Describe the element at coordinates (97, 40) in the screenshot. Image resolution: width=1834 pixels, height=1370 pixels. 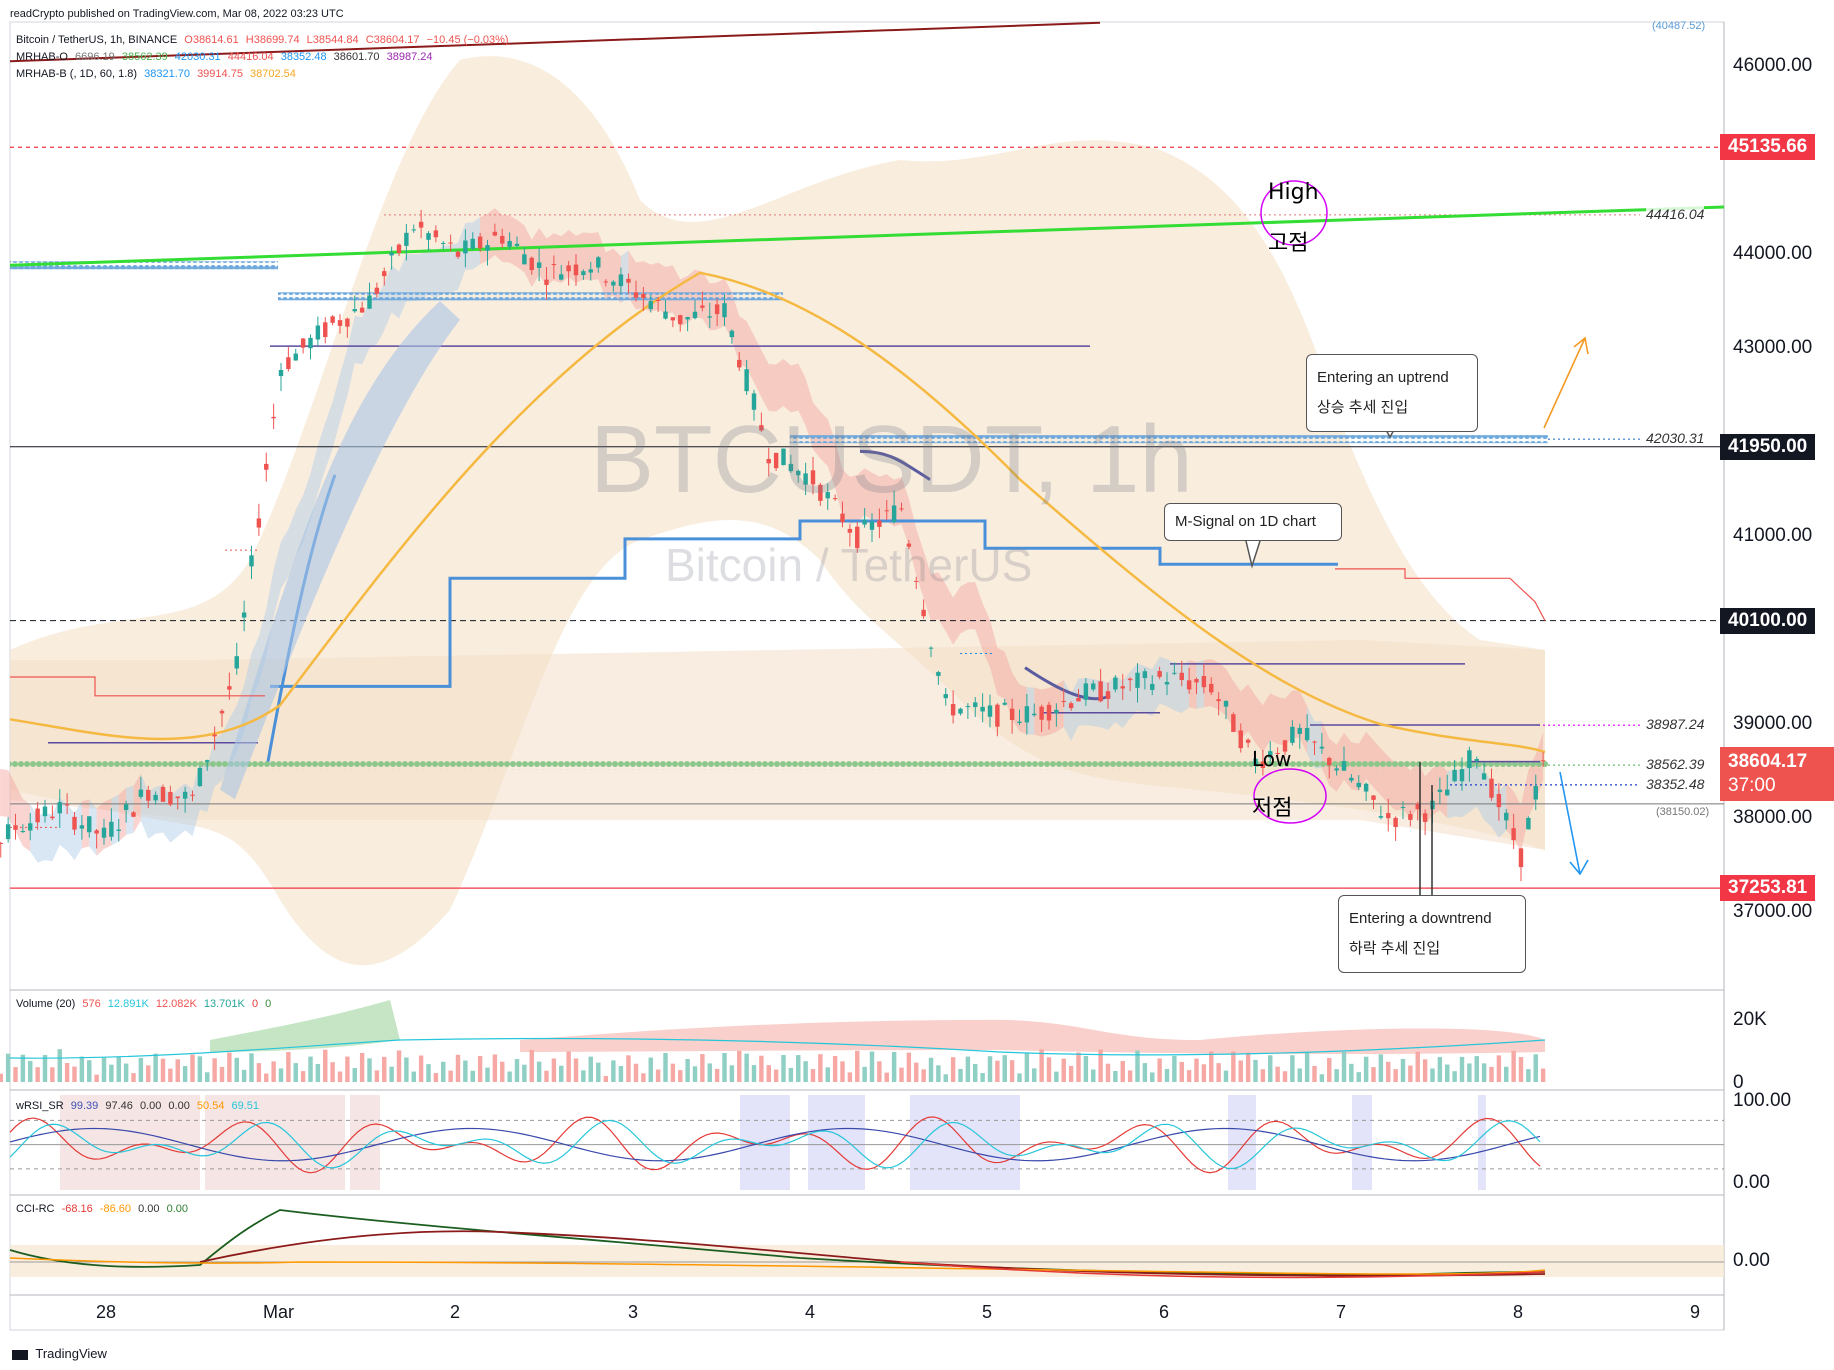
I see `symbol-line: Bitcoin / TetherUS, 1h, BINANCE` at that location.